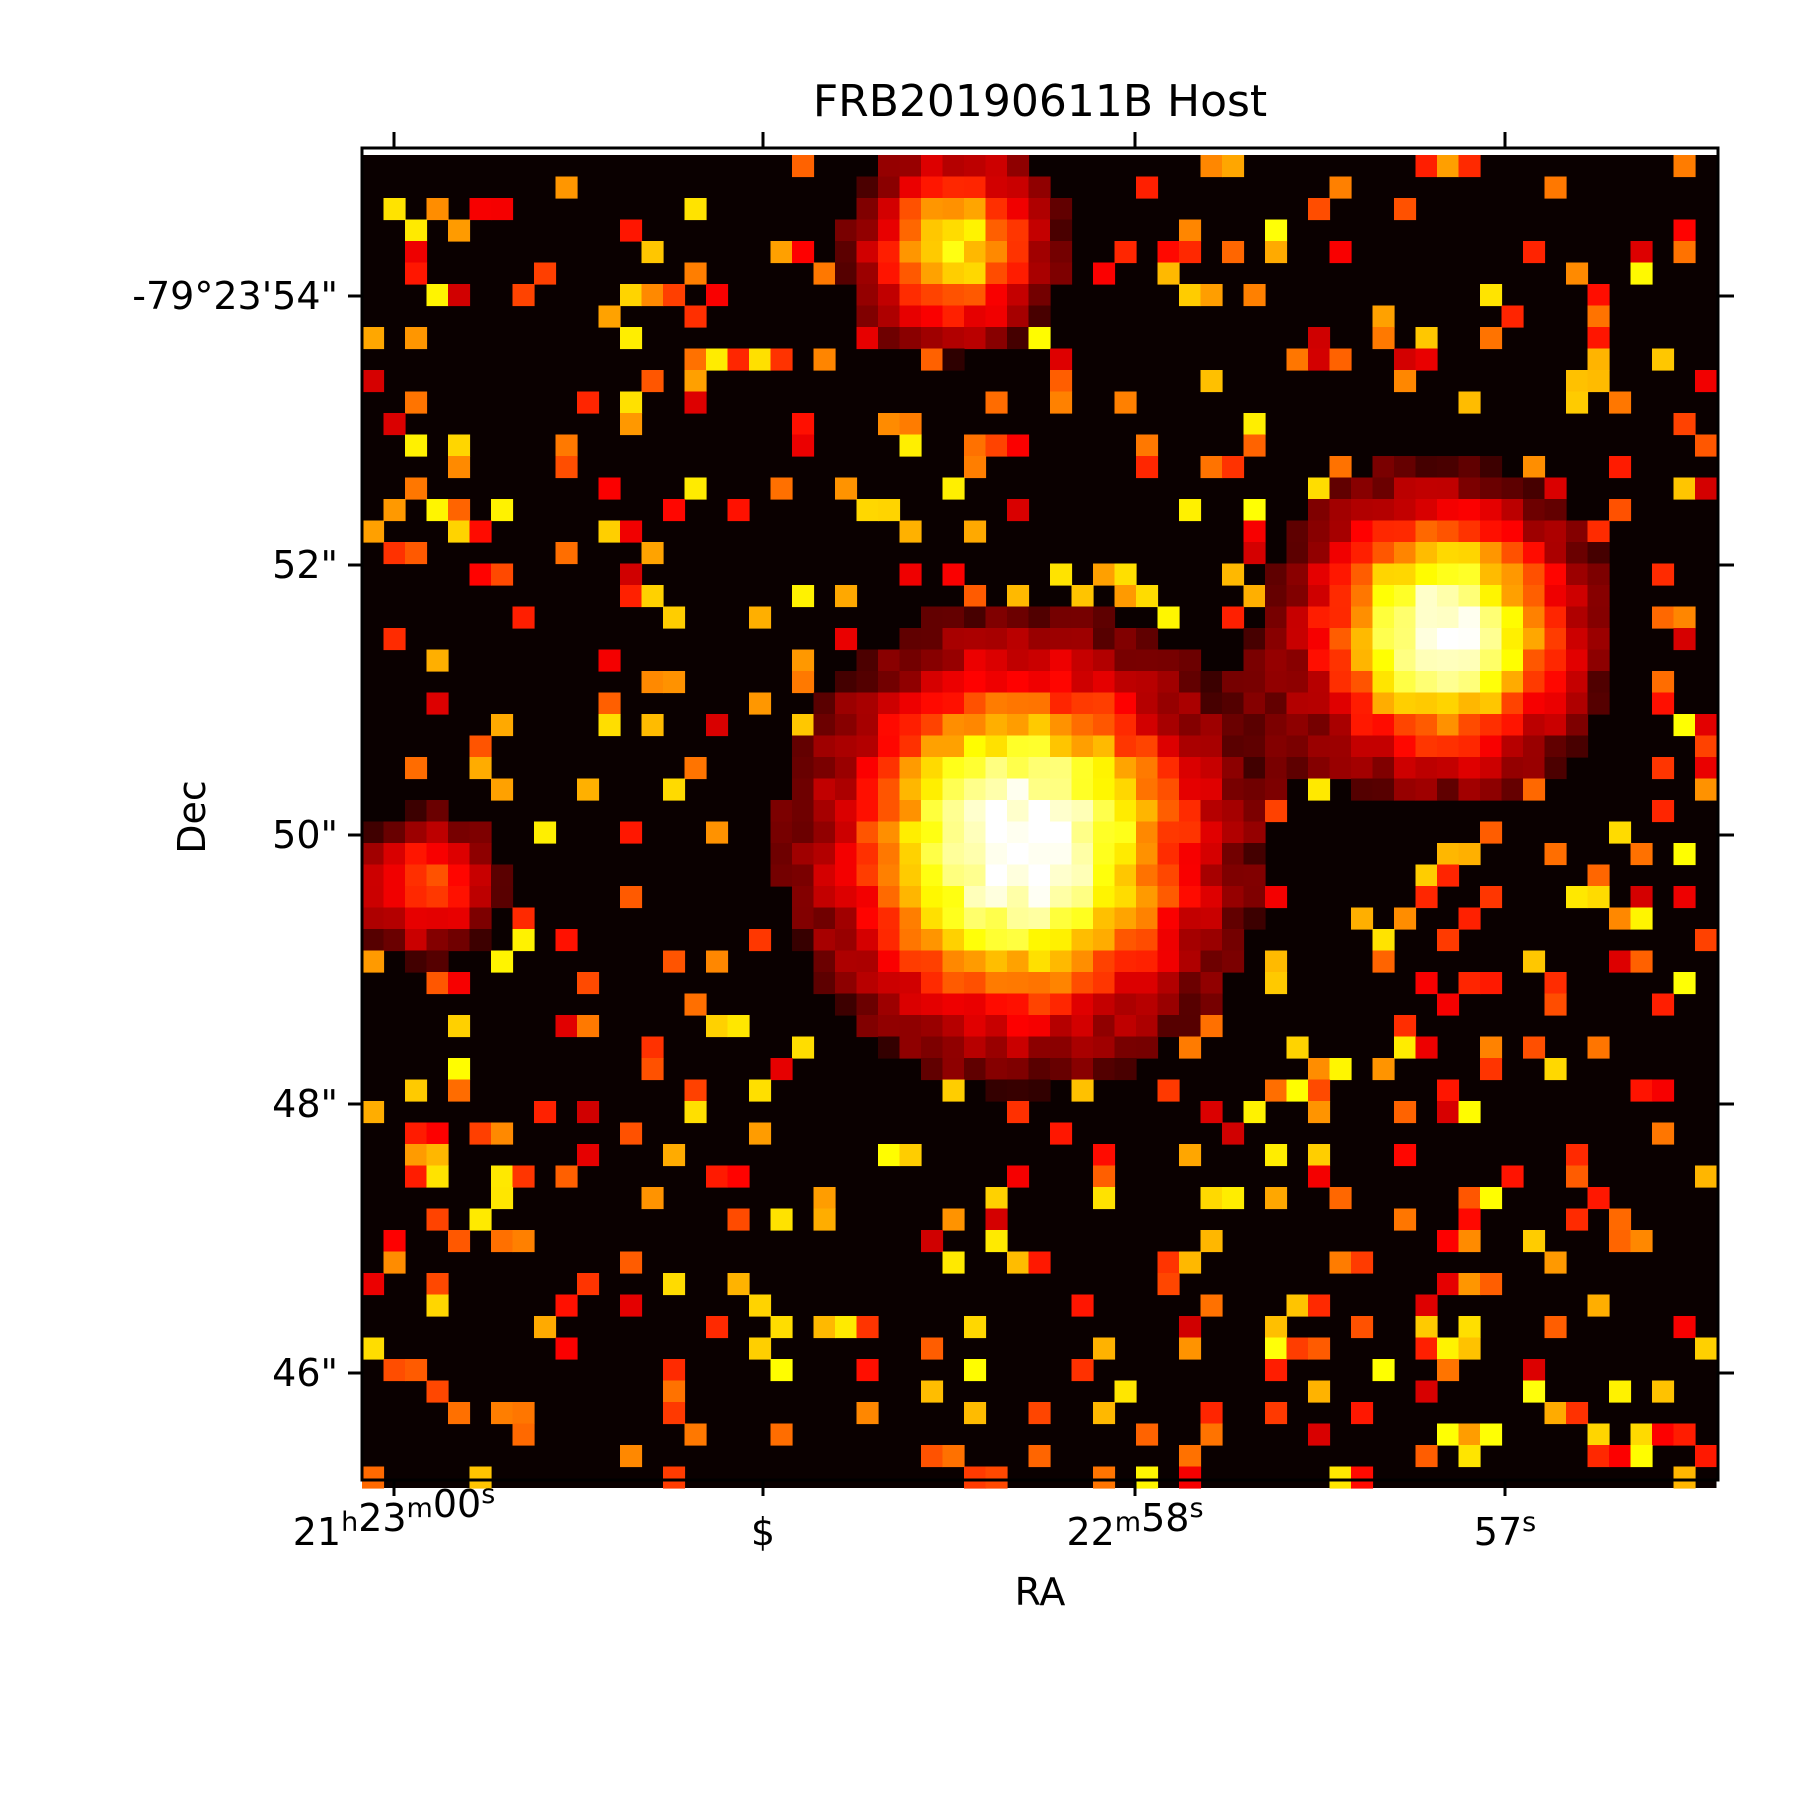 This screenshot has width=1800, height=1800. I want to click on x-axis-label: RA, so click(1040, 1592).